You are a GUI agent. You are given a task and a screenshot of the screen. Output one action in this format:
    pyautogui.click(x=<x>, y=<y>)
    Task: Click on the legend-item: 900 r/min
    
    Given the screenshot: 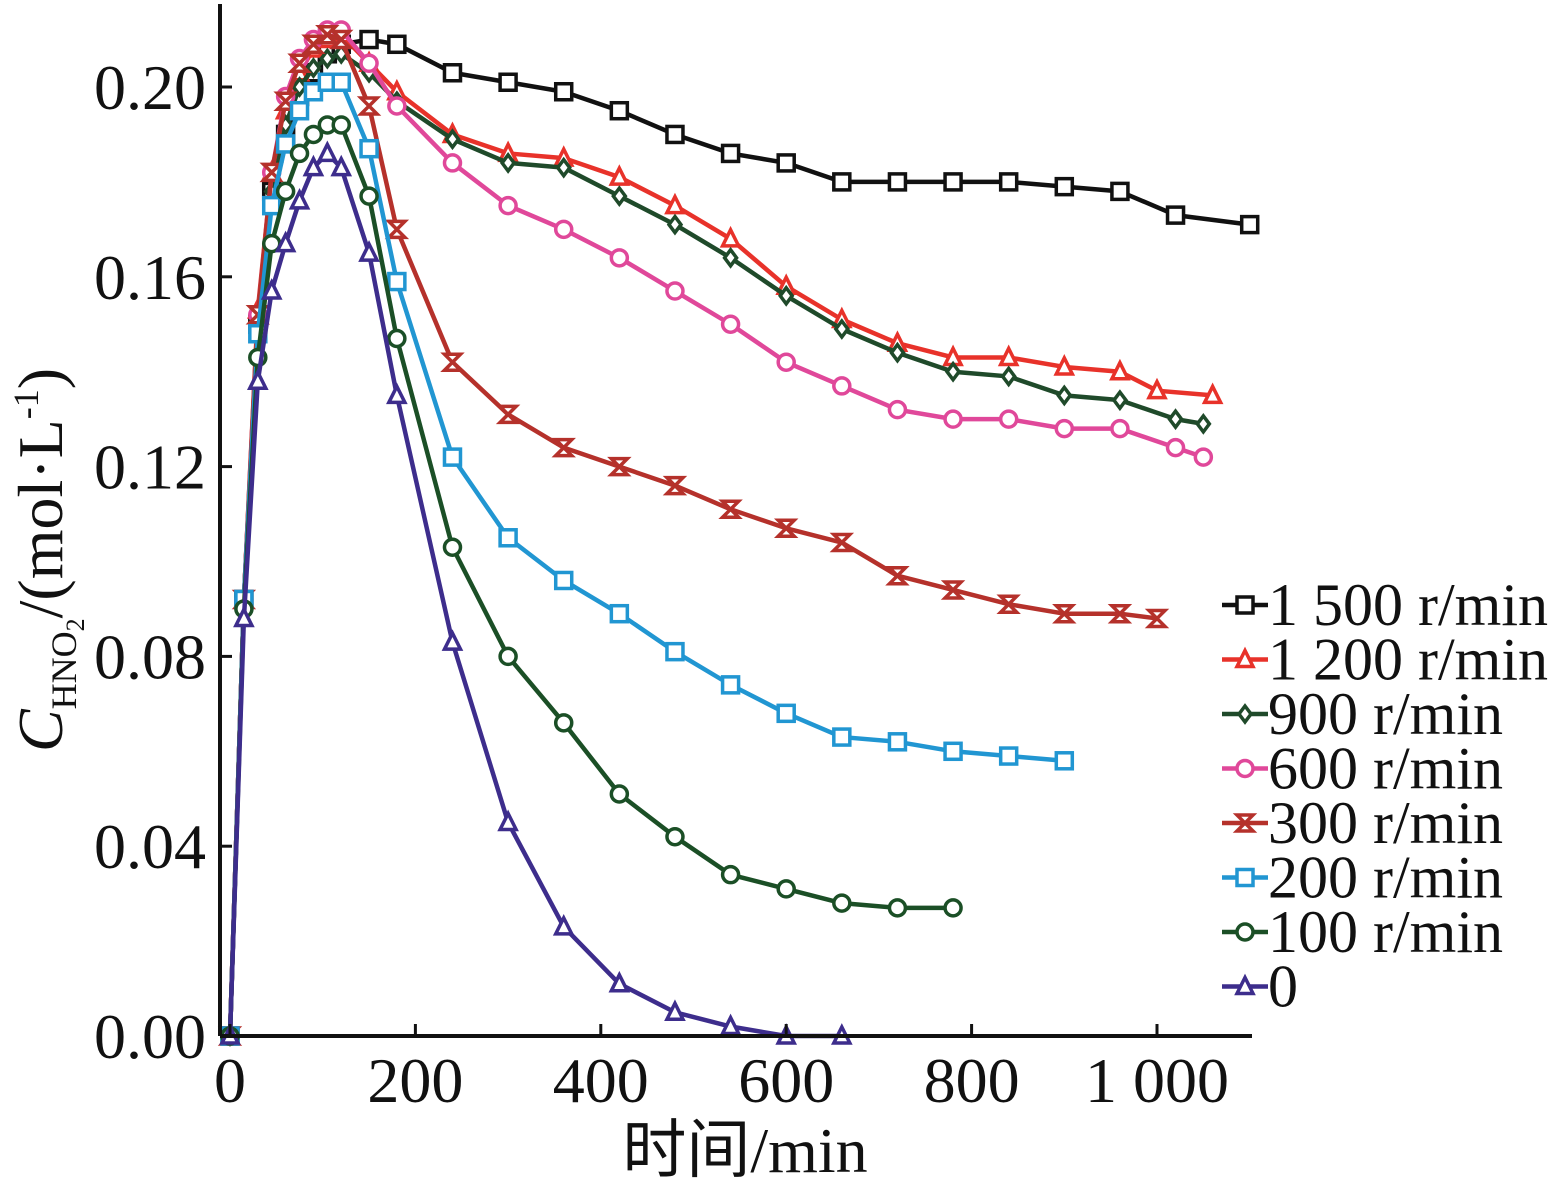 What is the action you would take?
    pyautogui.click(x=1362, y=714)
    